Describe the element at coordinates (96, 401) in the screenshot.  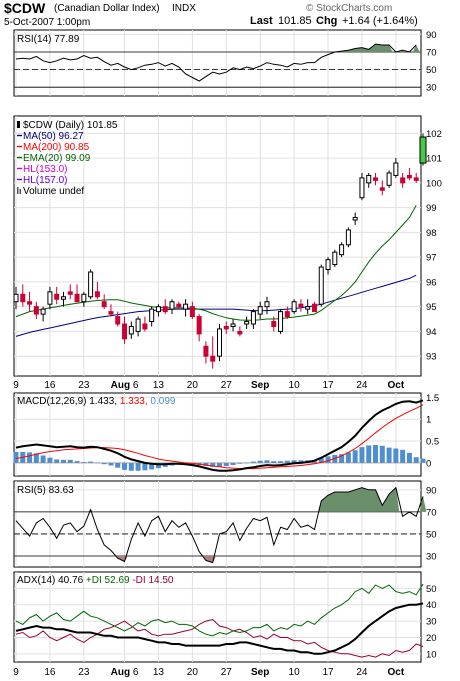
I see `macd-legend: MACD(12,26,9) 1.433, 1.333, 0.099` at that location.